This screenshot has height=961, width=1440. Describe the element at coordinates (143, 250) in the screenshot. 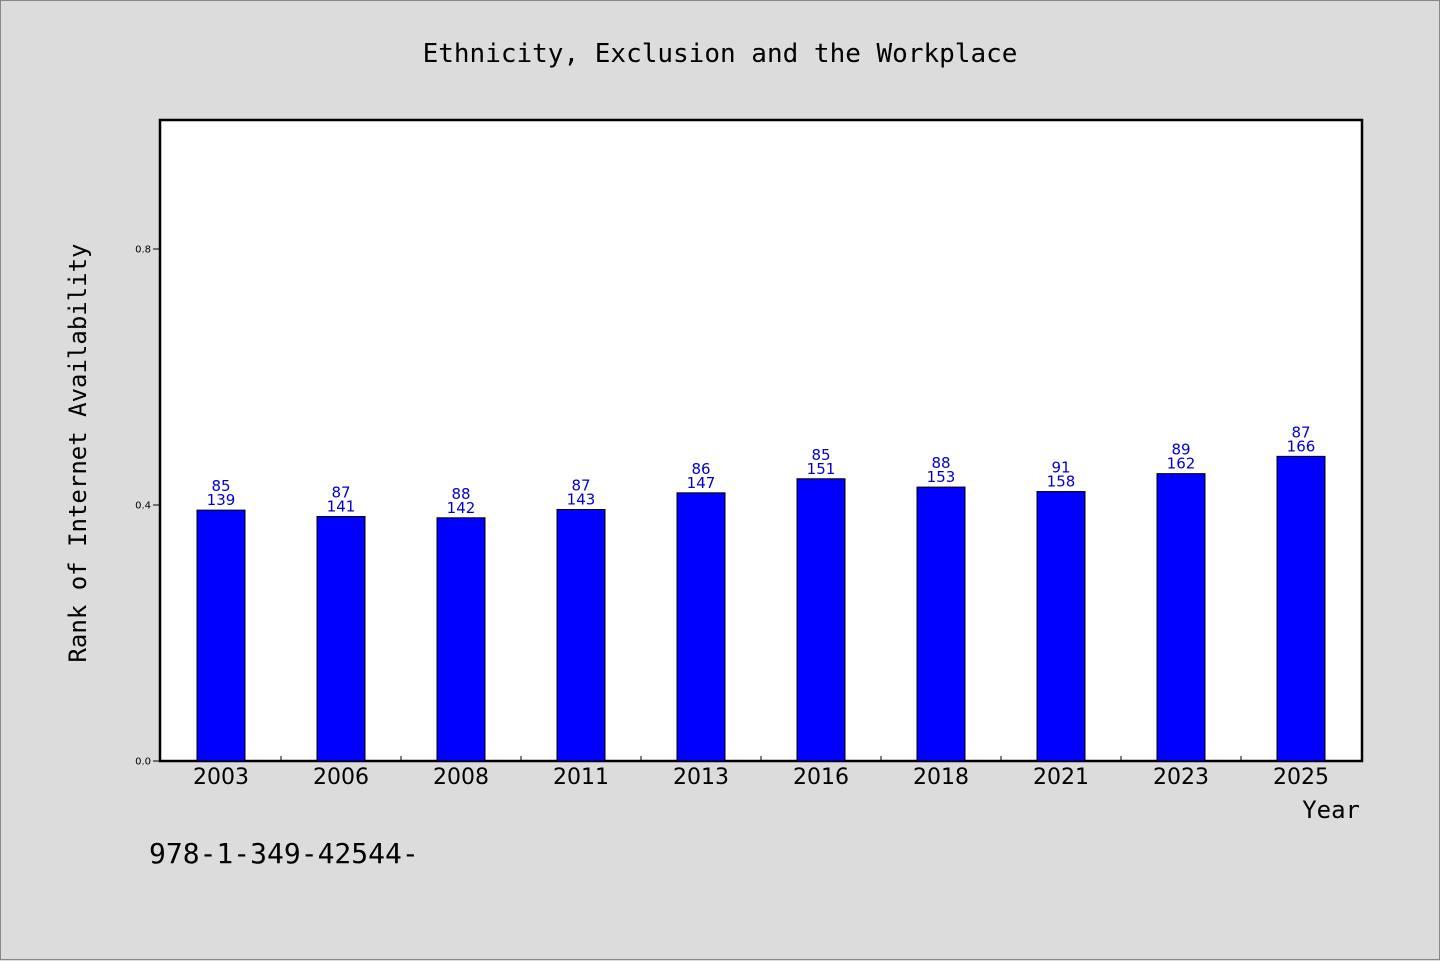

I see `y-tick-label: 0.8` at that location.